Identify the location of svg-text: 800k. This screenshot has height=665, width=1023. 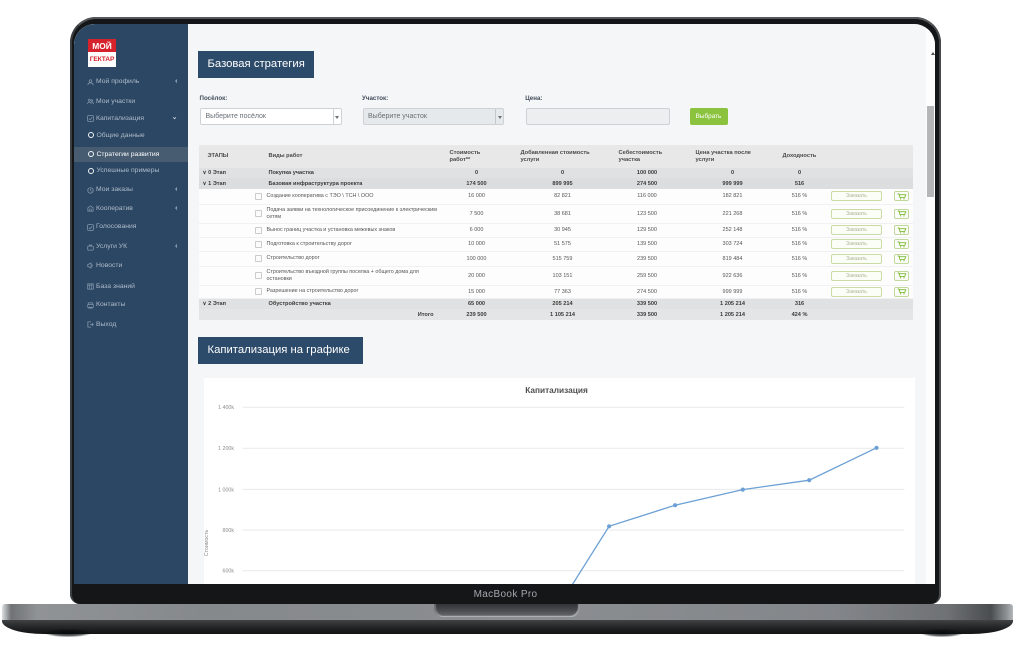
(229, 531).